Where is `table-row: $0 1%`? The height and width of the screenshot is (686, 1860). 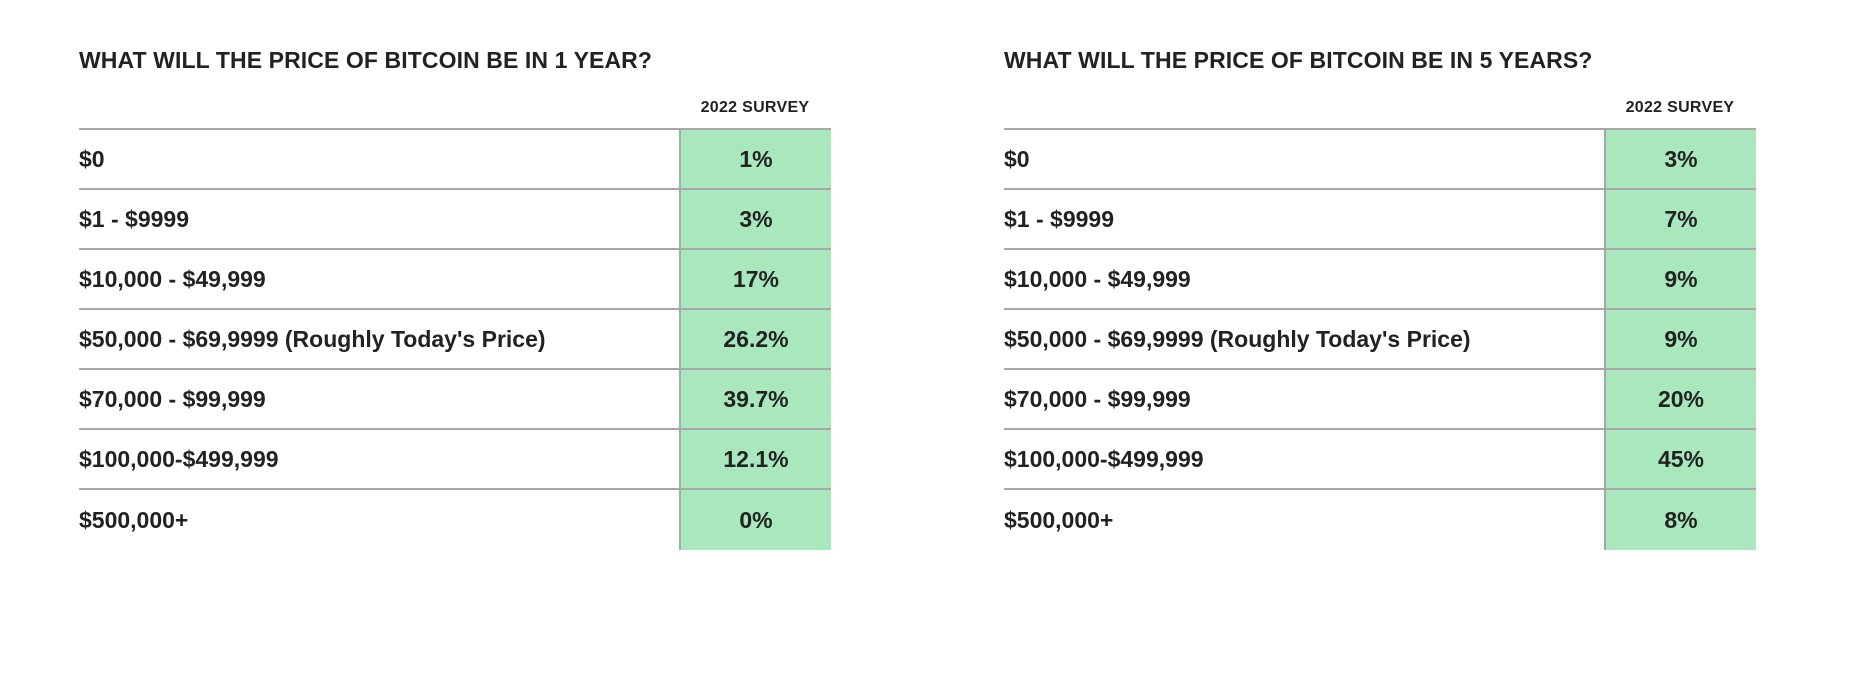
table-row: $0 1% is located at coordinates (455, 160).